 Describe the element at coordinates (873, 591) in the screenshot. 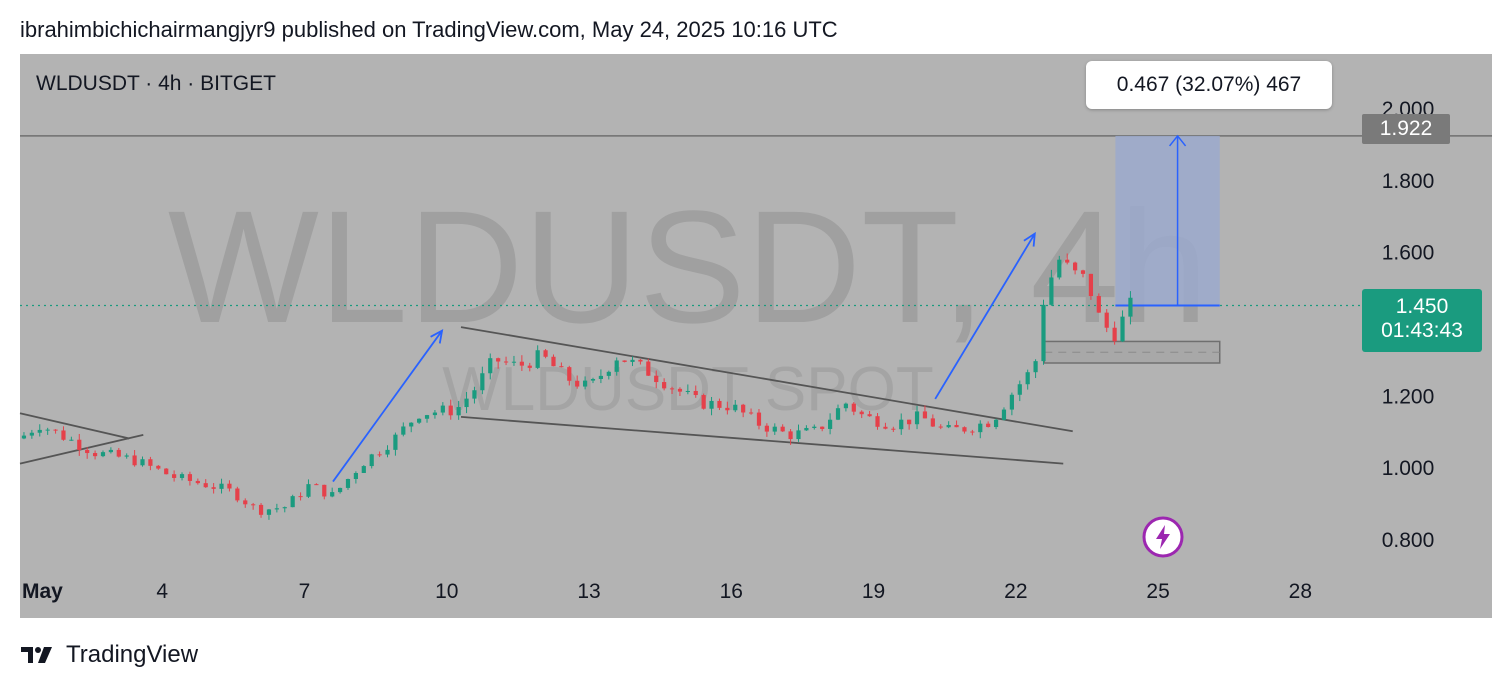

I see `x-tick-label: 19` at that location.